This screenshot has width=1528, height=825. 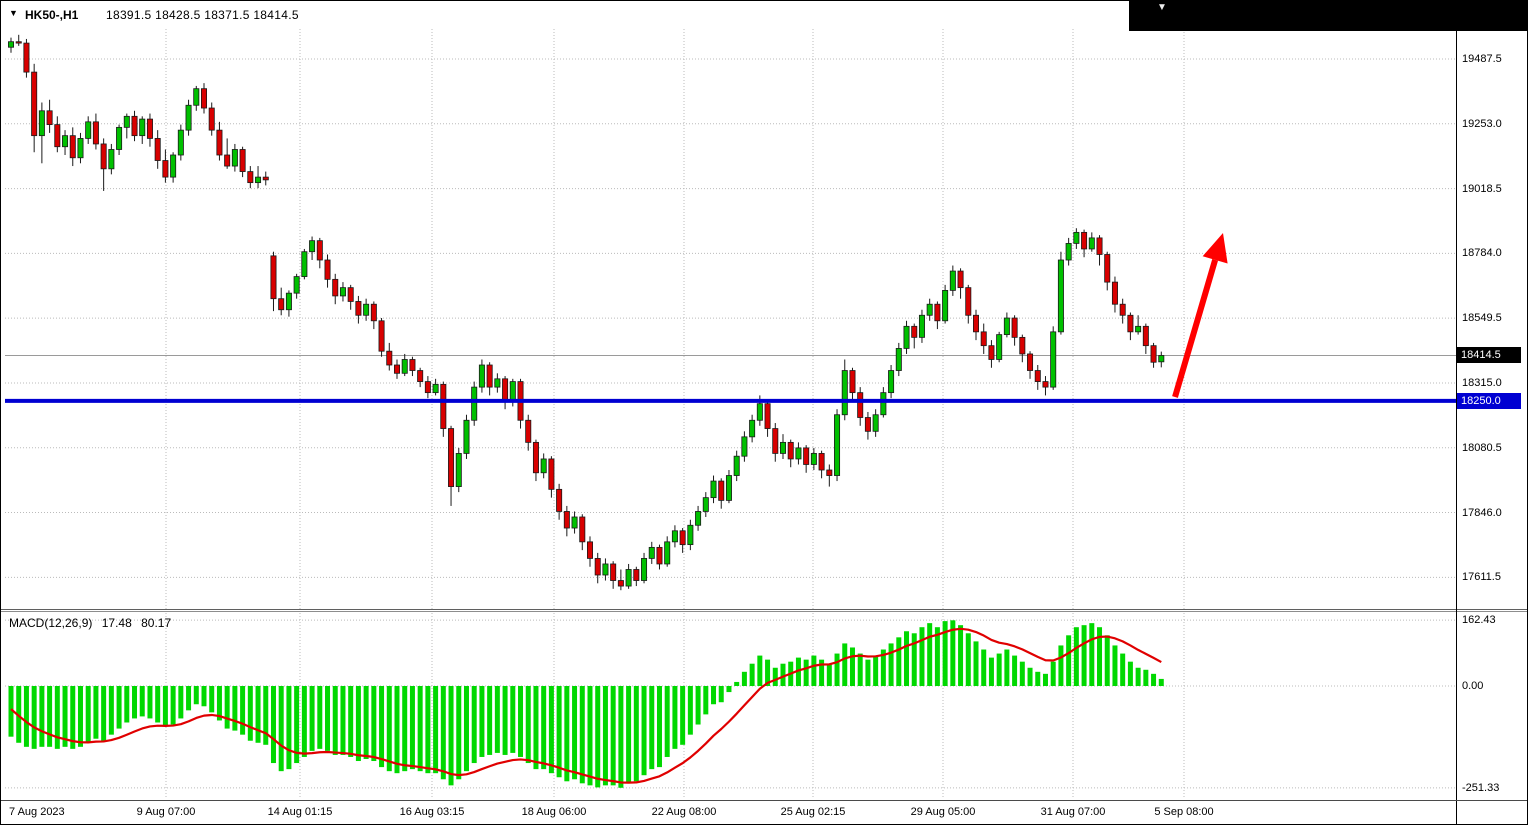 What do you see at coordinates (1162, 7) in the screenshot?
I see `chart-shift-marker-icon: ▼` at bounding box center [1162, 7].